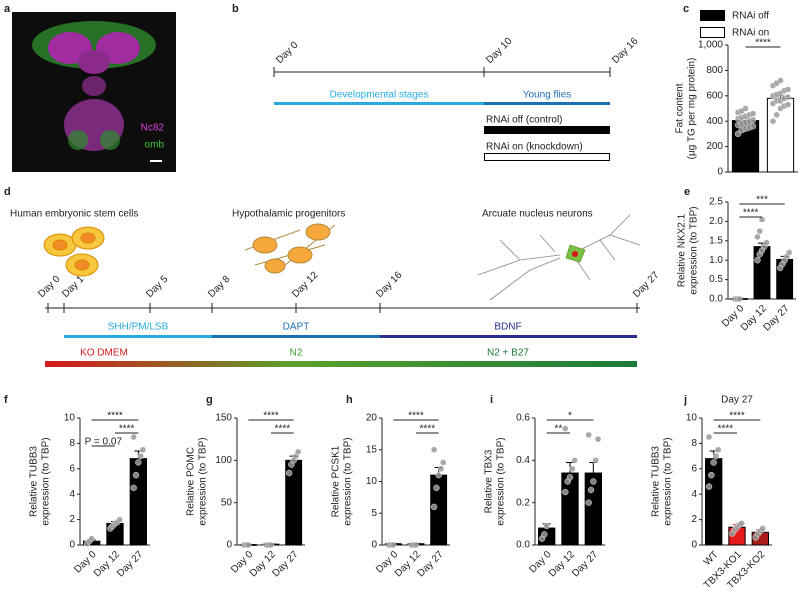 The image size is (800, 595). I want to click on legend-swatch, so click(712, 32).